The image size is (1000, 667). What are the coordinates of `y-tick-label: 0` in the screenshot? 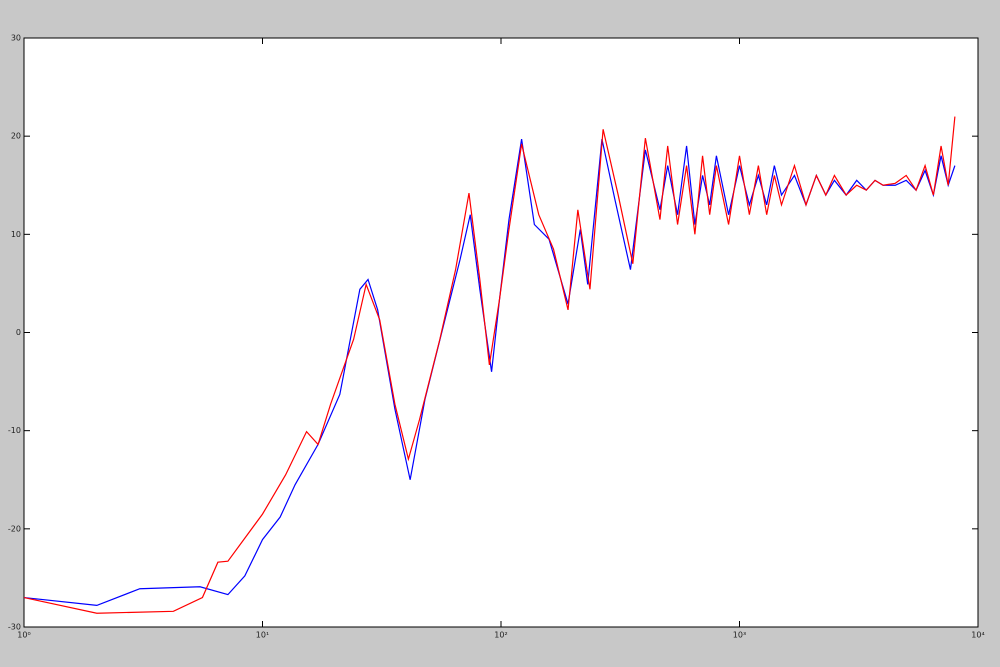 It's located at (18, 332).